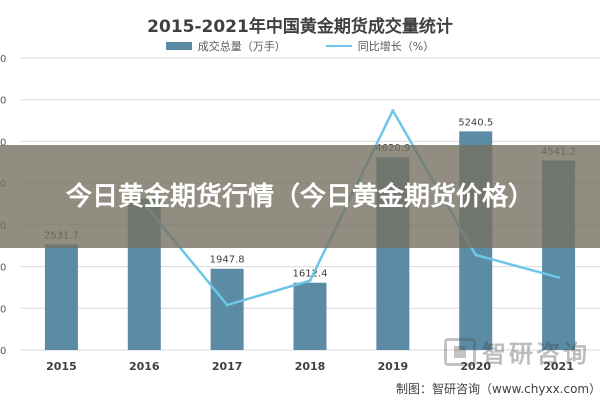  Describe the element at coordinates (227, 260) in the screenshot. I see `data-label-2017: 1947.8` at that location.